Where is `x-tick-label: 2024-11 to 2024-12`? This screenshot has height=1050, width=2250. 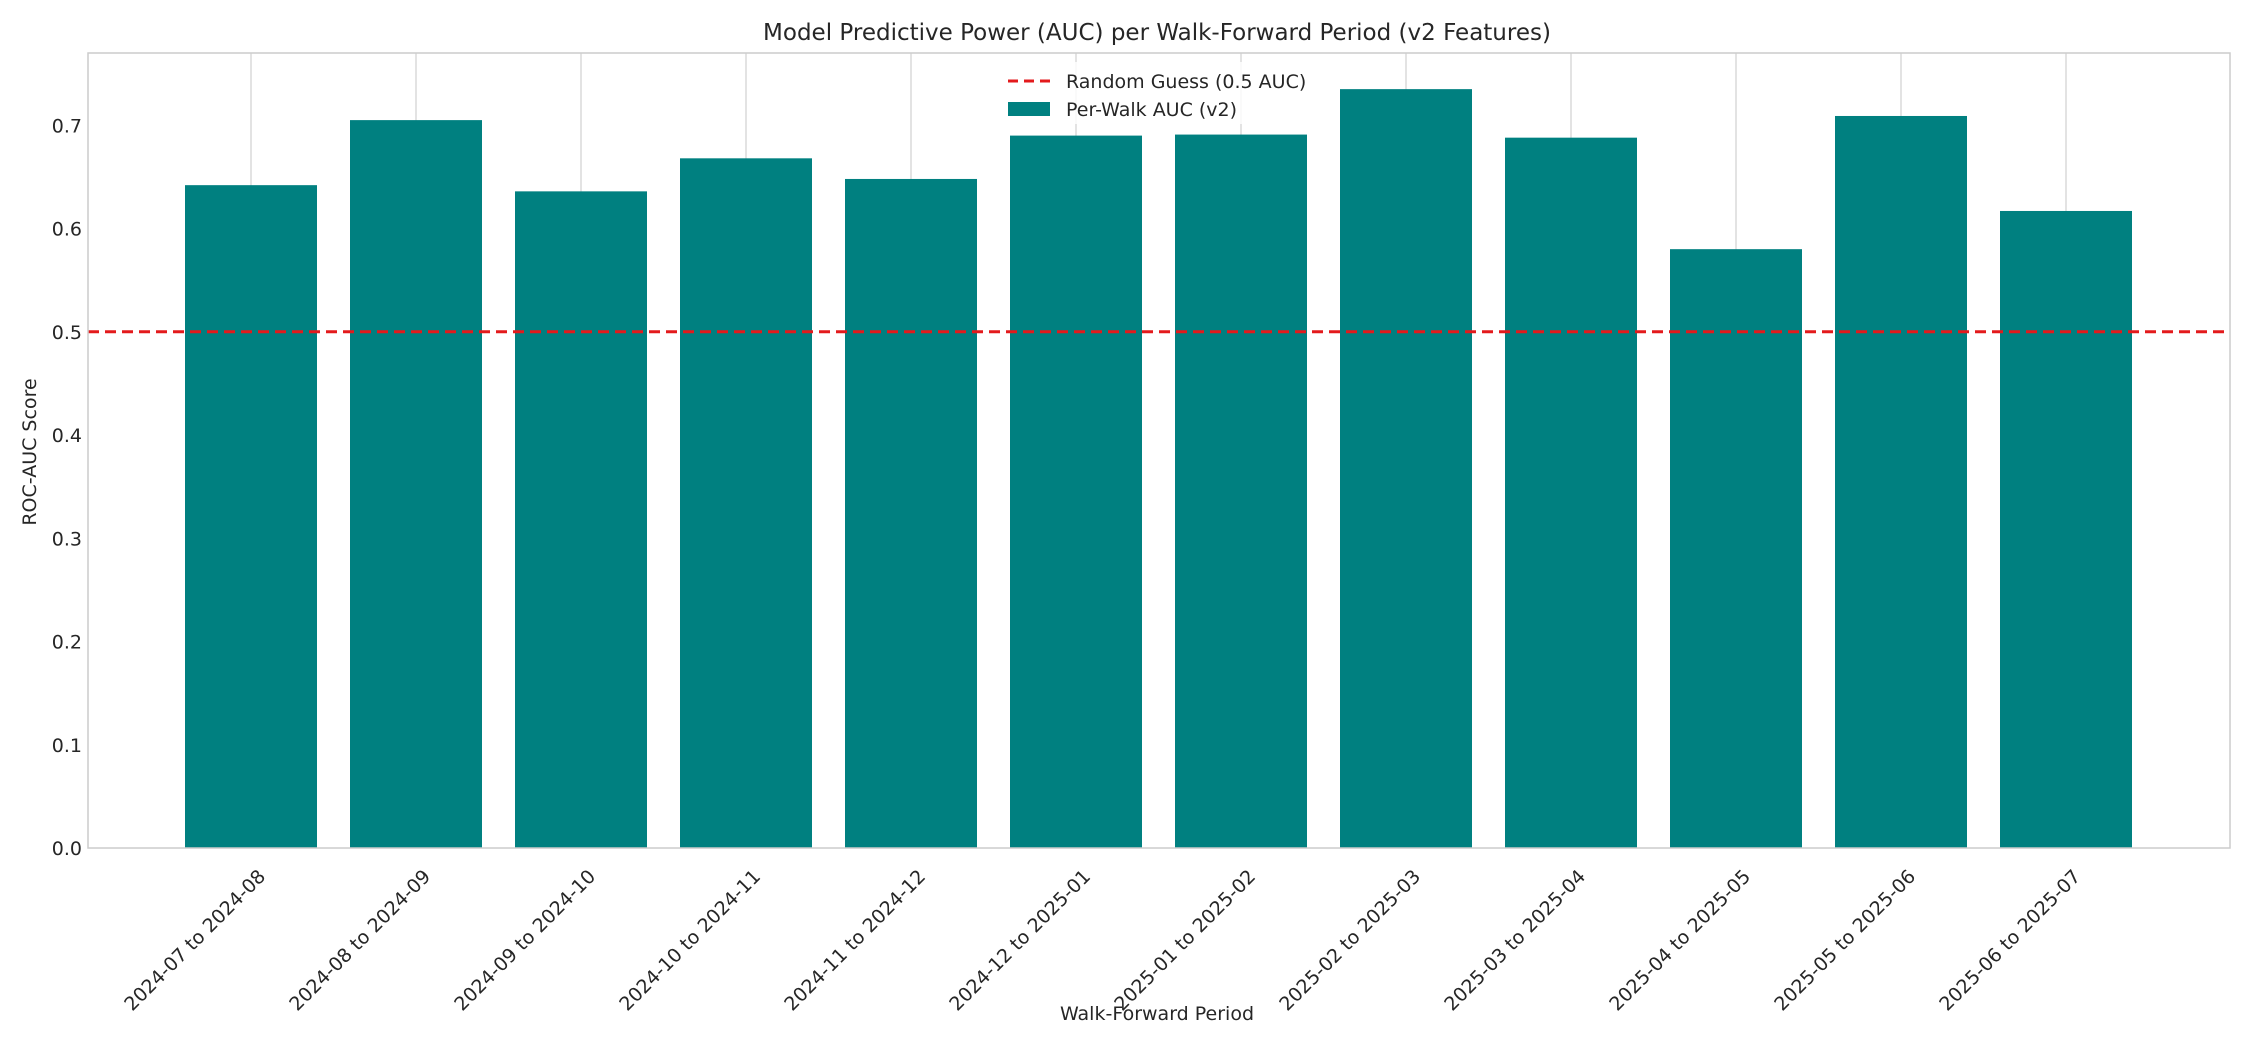 x-tick-label: 2024-11 to 2024-12 is located at coordinates (855, 941).